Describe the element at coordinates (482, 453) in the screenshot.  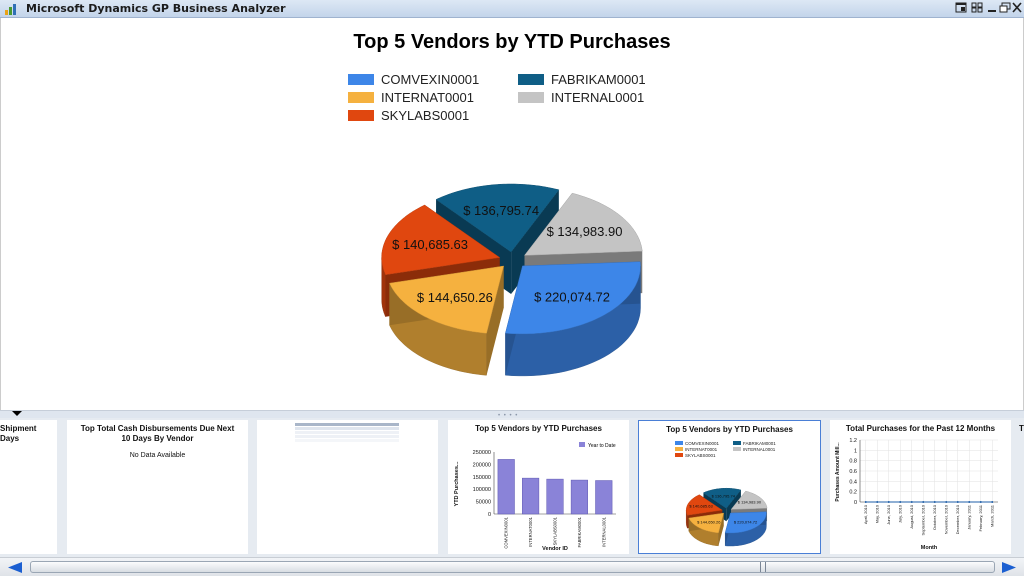
I see `y-tick-label: 250000` at that location.